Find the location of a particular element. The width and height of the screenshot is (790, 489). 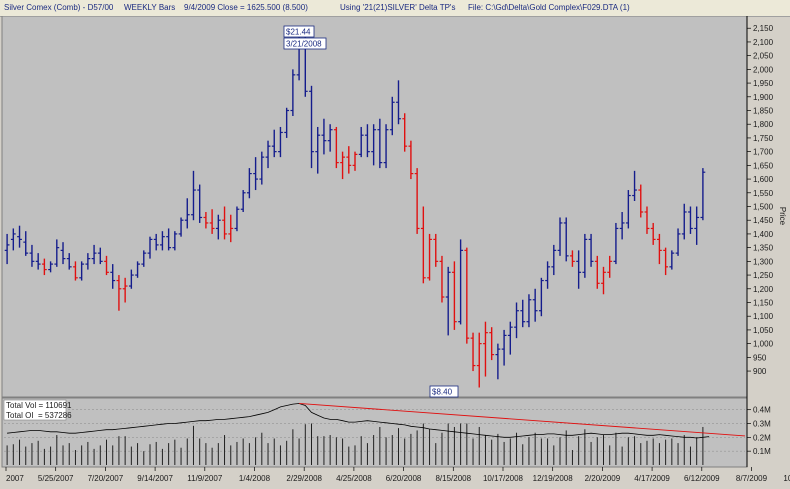

date-tick-label: 9/14/2007 is located at coordinates (155, 478).